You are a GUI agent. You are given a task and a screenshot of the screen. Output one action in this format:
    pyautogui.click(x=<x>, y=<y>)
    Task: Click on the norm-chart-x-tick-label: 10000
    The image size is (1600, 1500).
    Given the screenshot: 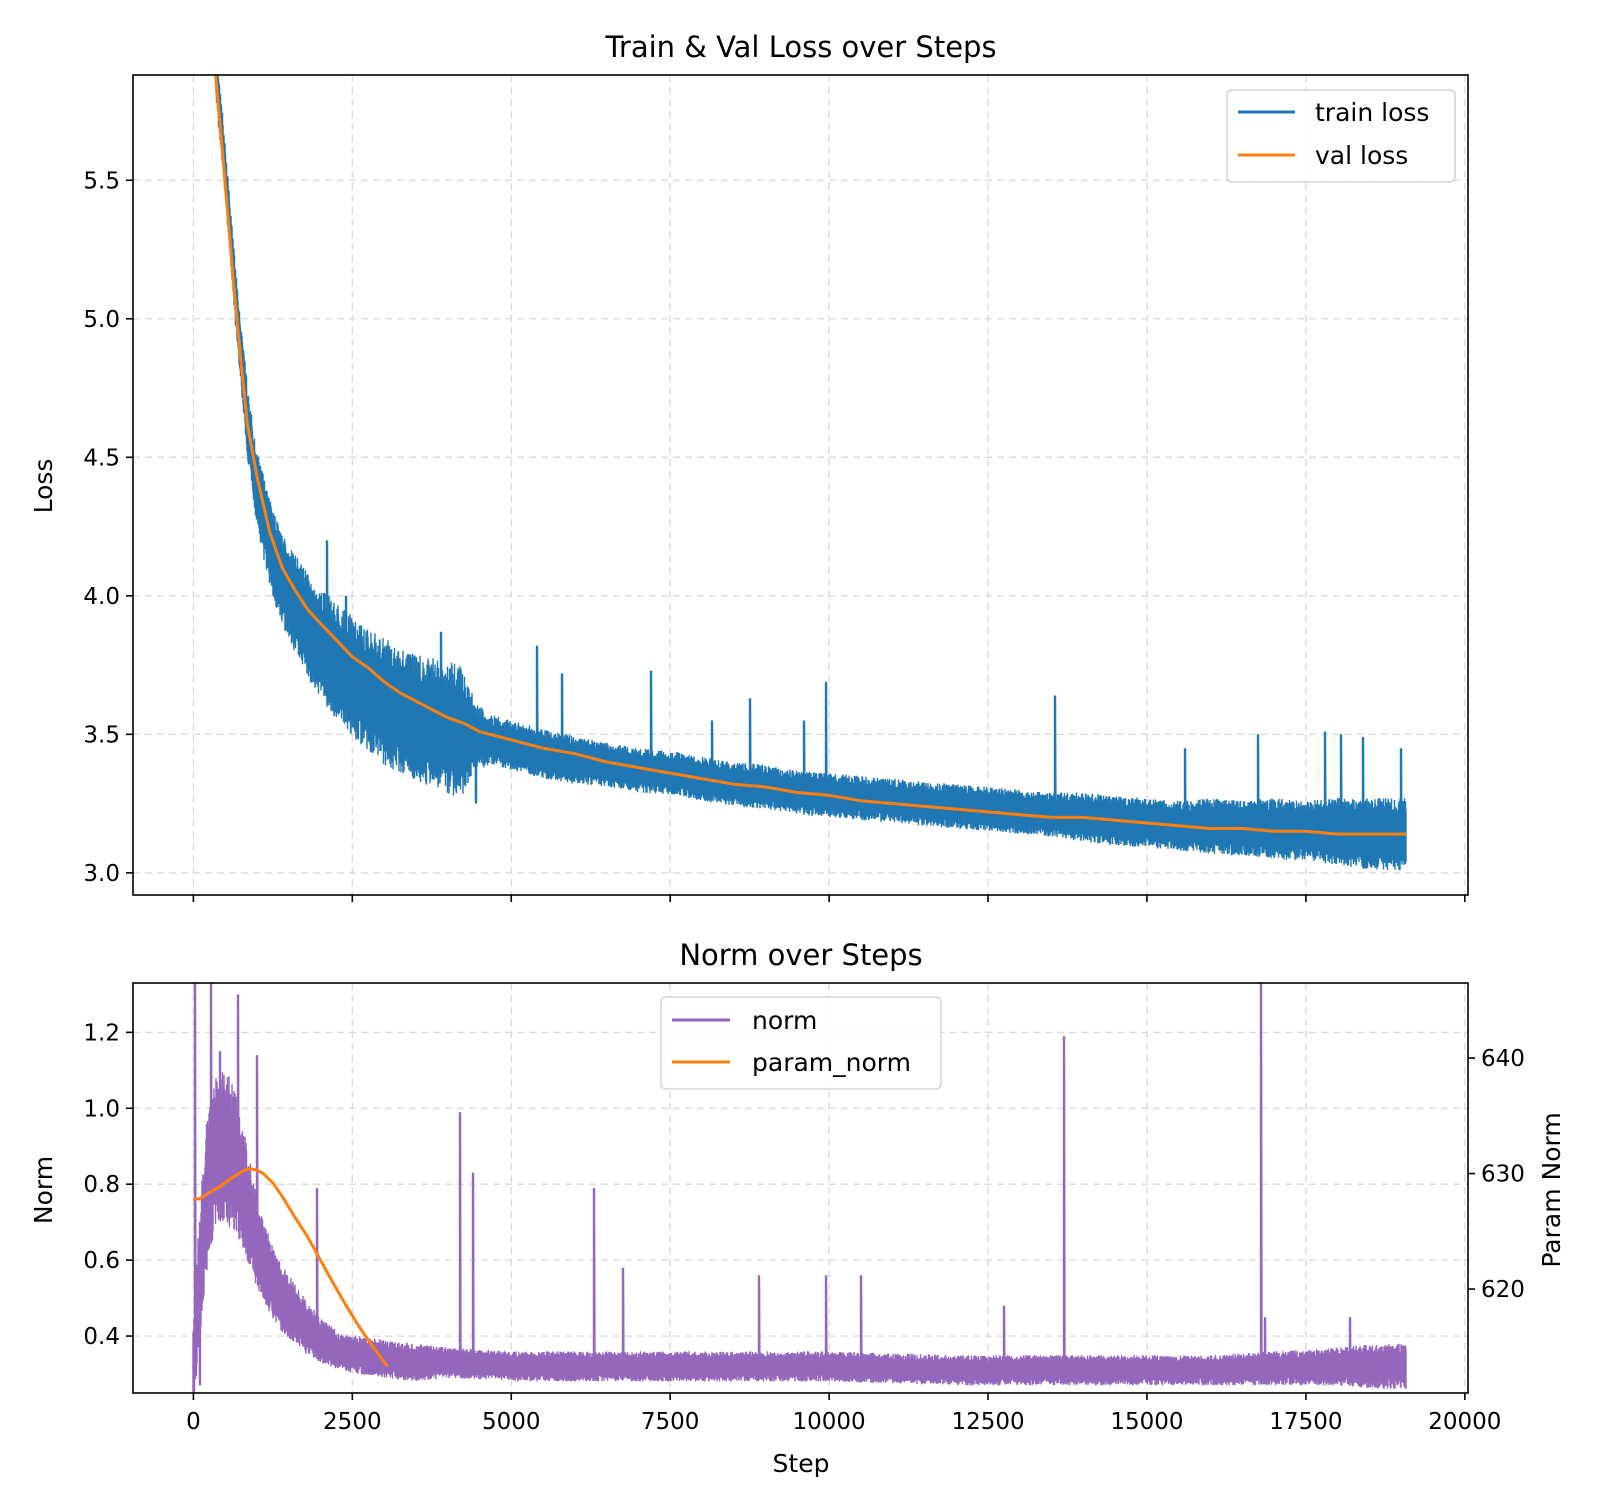 What is the action you would take?
    pyautogui.click(x=829, y=1422)
    